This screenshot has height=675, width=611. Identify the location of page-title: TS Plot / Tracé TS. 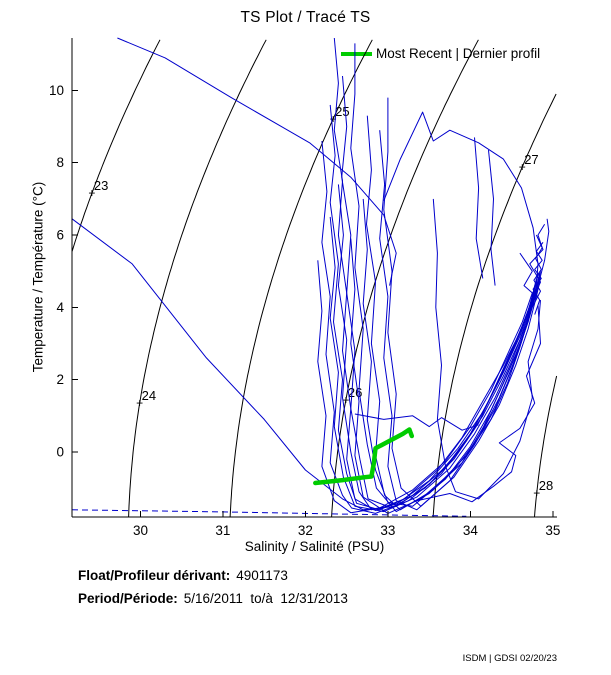
(305, 17).